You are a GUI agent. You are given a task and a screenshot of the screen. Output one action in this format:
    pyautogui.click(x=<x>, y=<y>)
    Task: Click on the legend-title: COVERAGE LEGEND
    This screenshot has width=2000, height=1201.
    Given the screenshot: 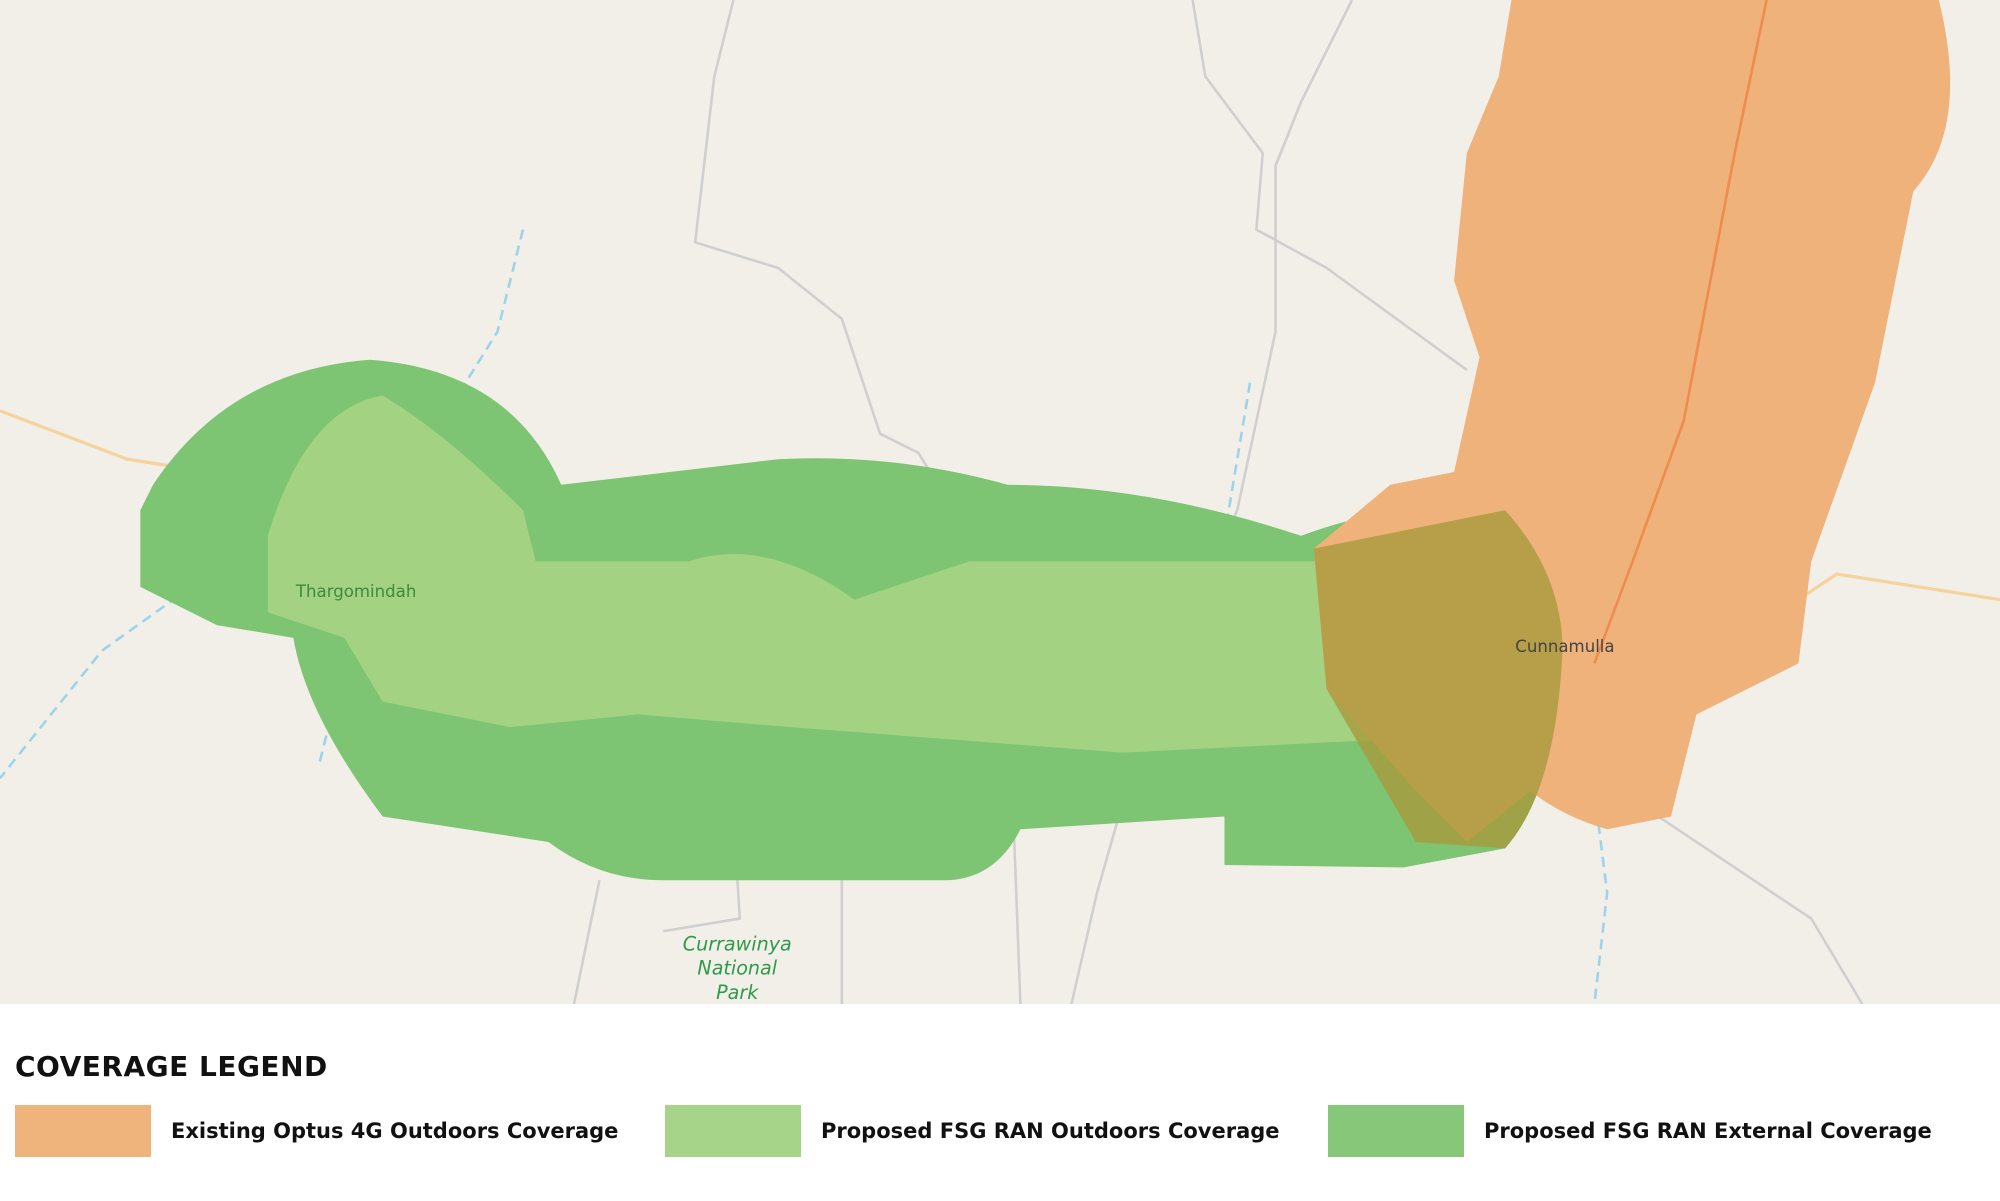 What is the action you would take?
    pyautogui.click(x=171, y=1066)
    